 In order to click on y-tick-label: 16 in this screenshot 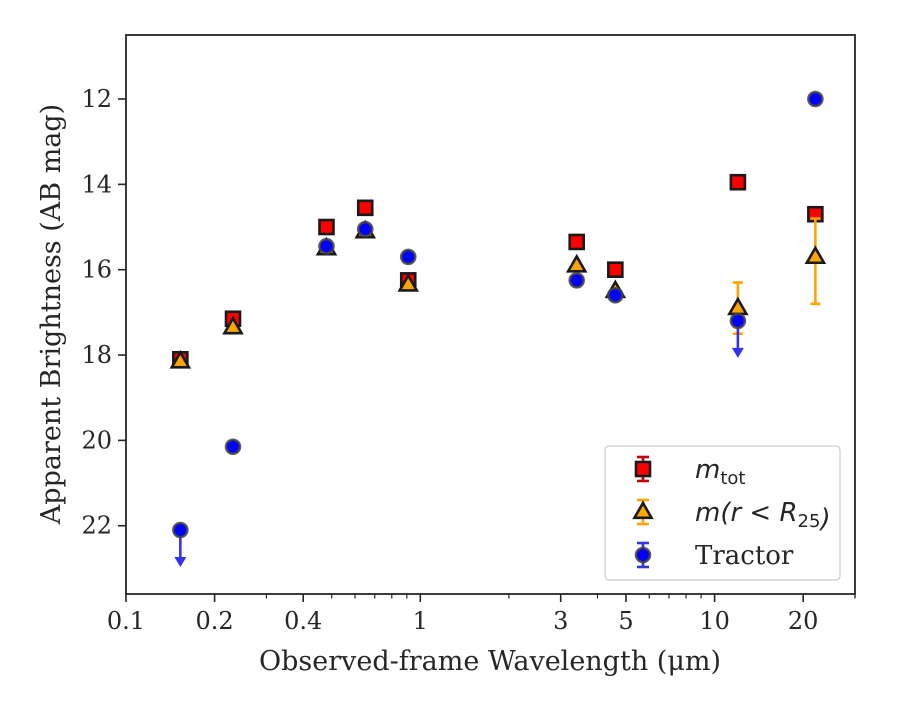, I will do `click(96, 270)`.